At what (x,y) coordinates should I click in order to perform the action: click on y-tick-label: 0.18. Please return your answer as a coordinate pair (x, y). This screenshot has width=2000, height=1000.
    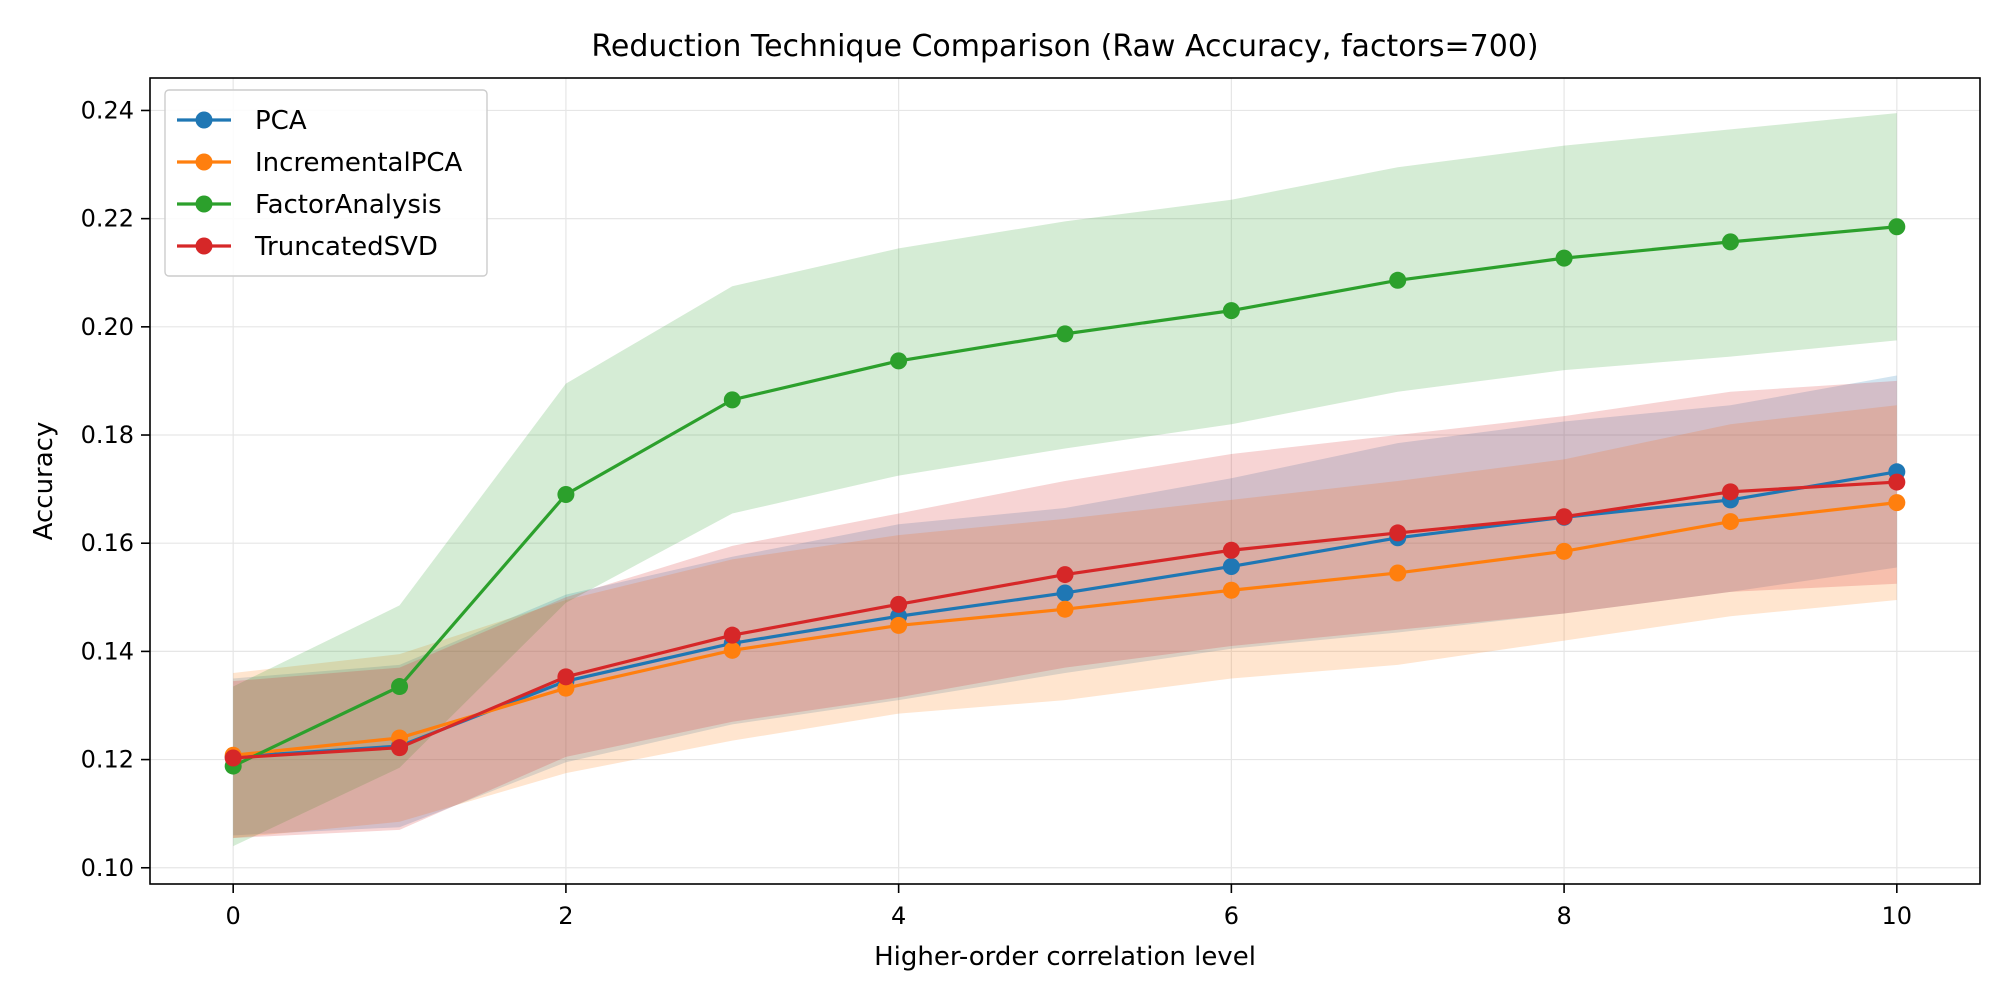
    Looking at the image, I should click on (107, 435).